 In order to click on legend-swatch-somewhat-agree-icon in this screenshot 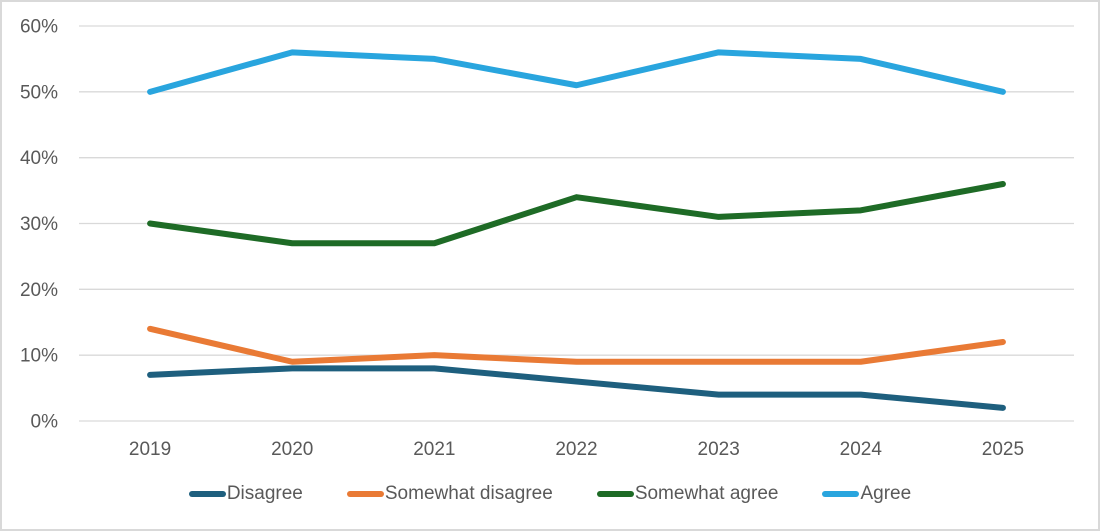, I will do `click(615, 494)`.